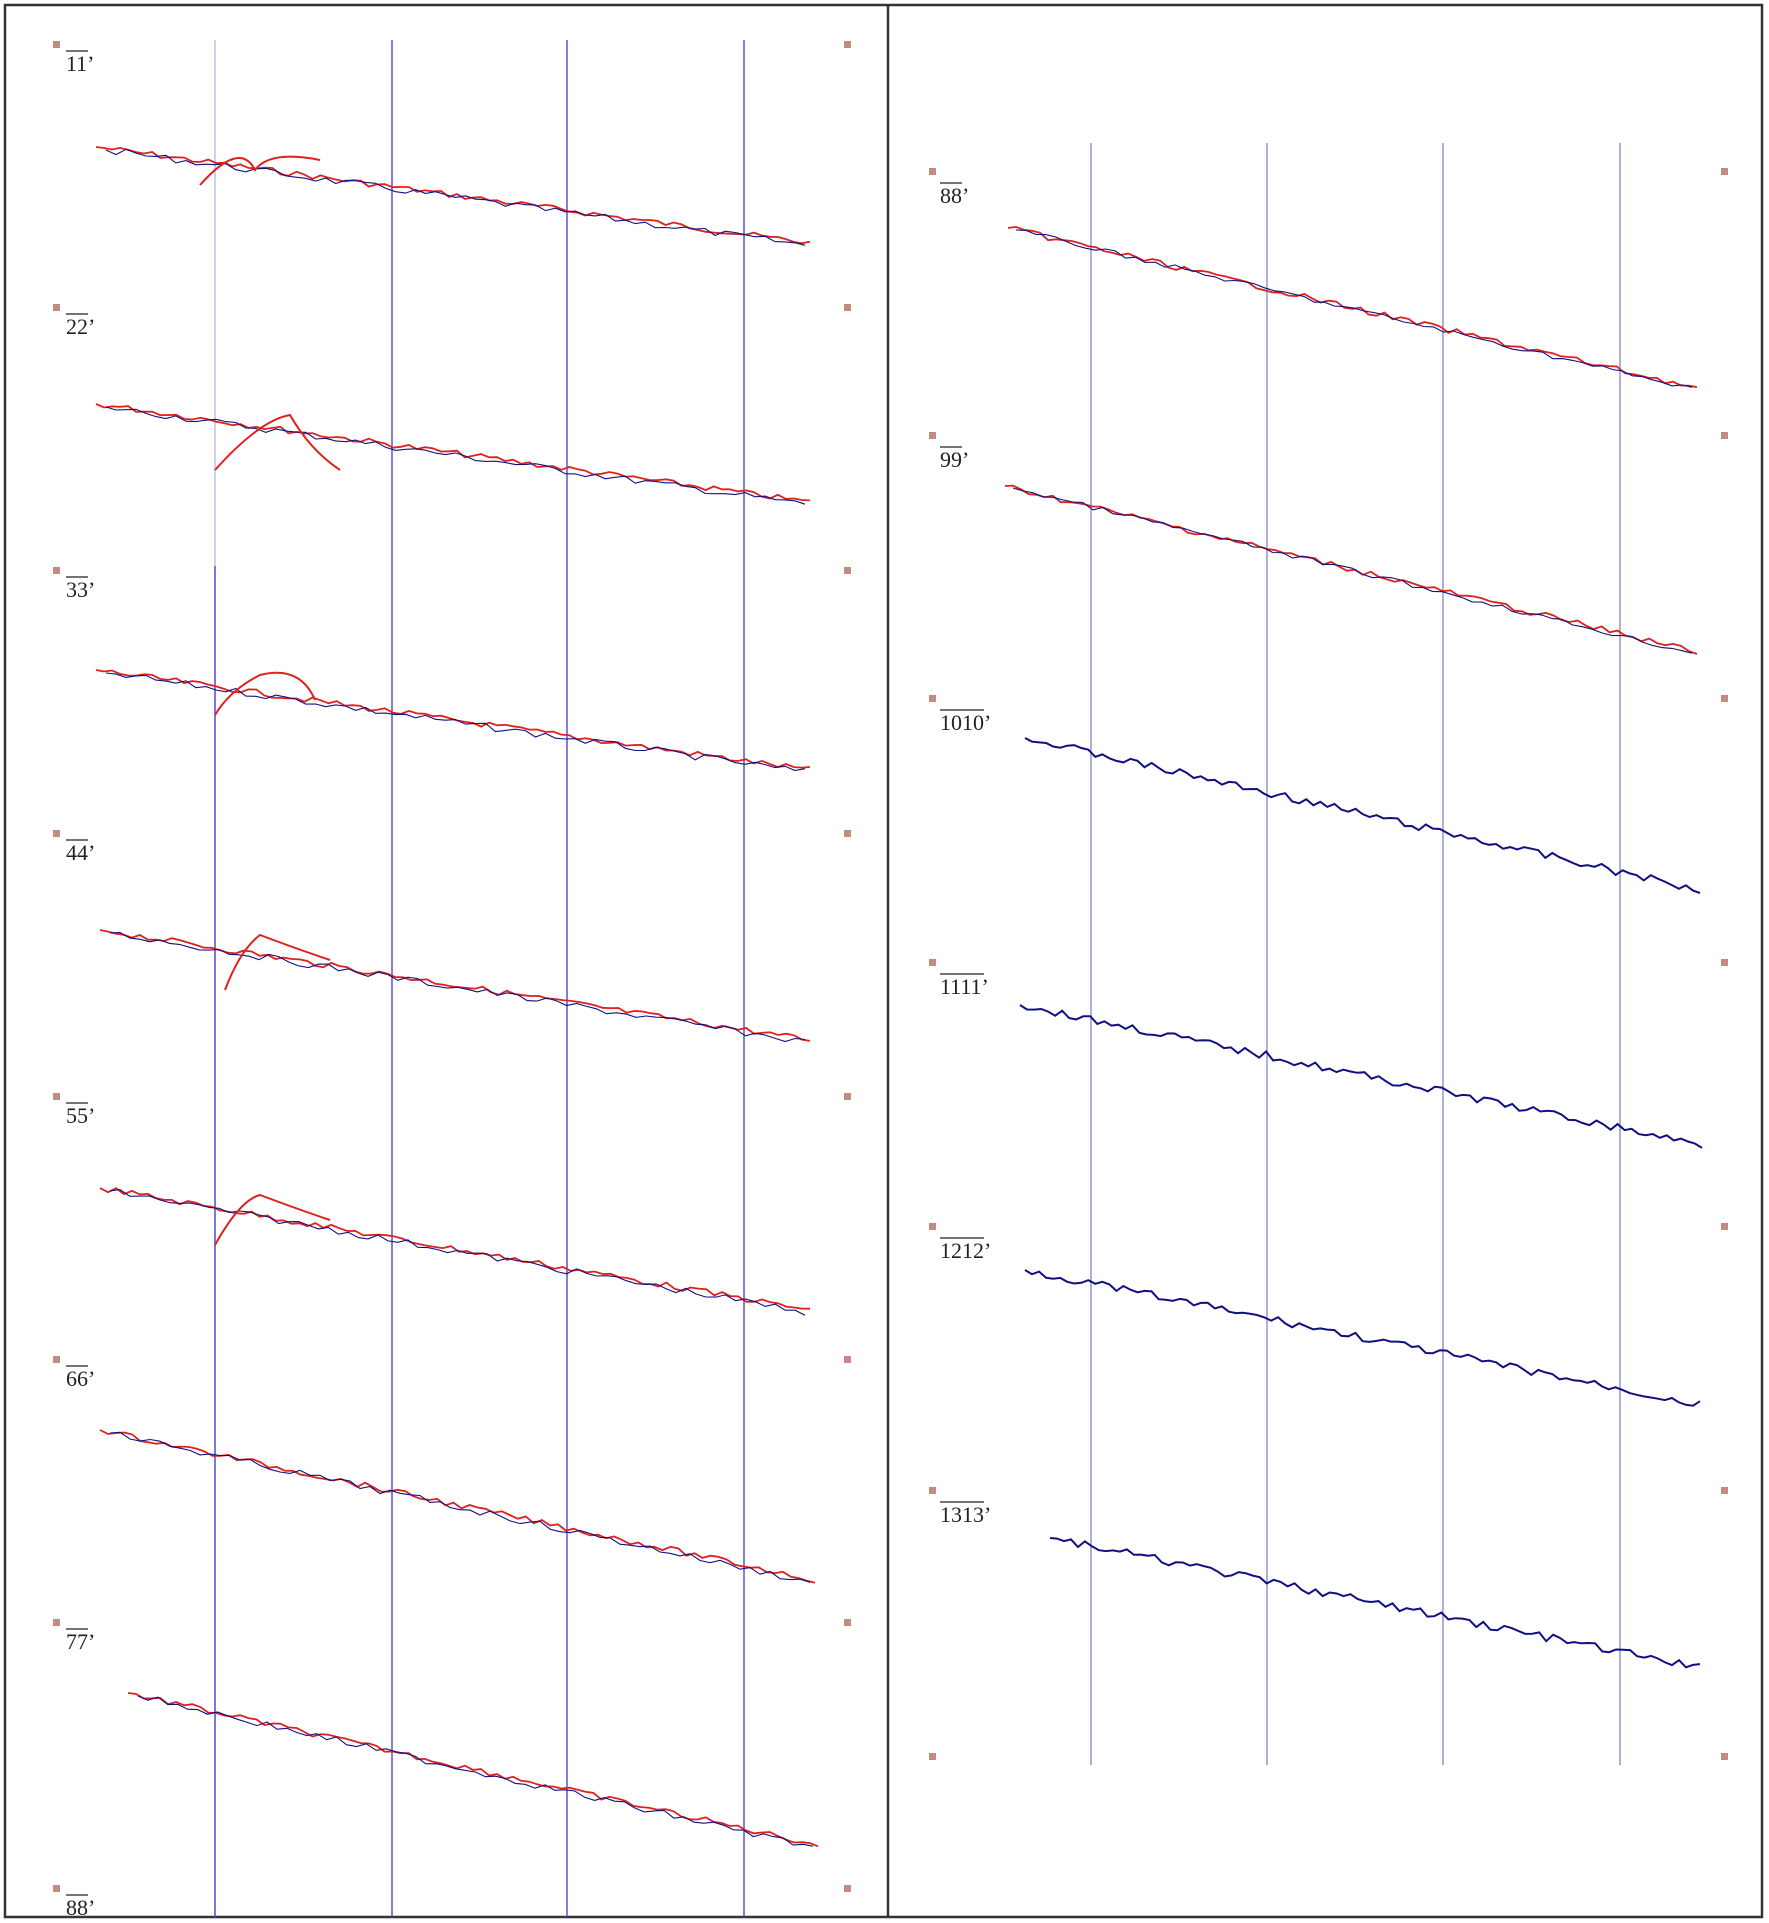 The width and height of the screenshot is (1769, 1923). Describe the element at coordinates (80, 63) in the screenshot. I see `profile-label: 11’` at that location.